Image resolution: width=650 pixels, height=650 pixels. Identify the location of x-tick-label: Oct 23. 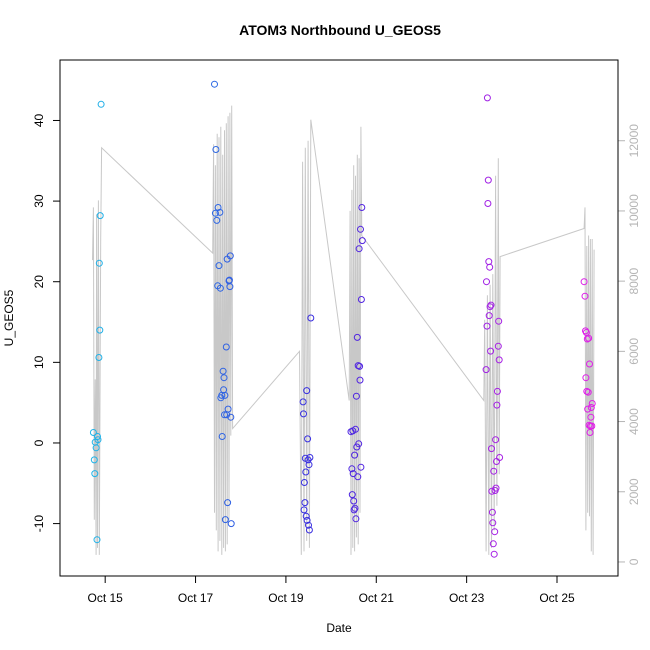
(467, 598).